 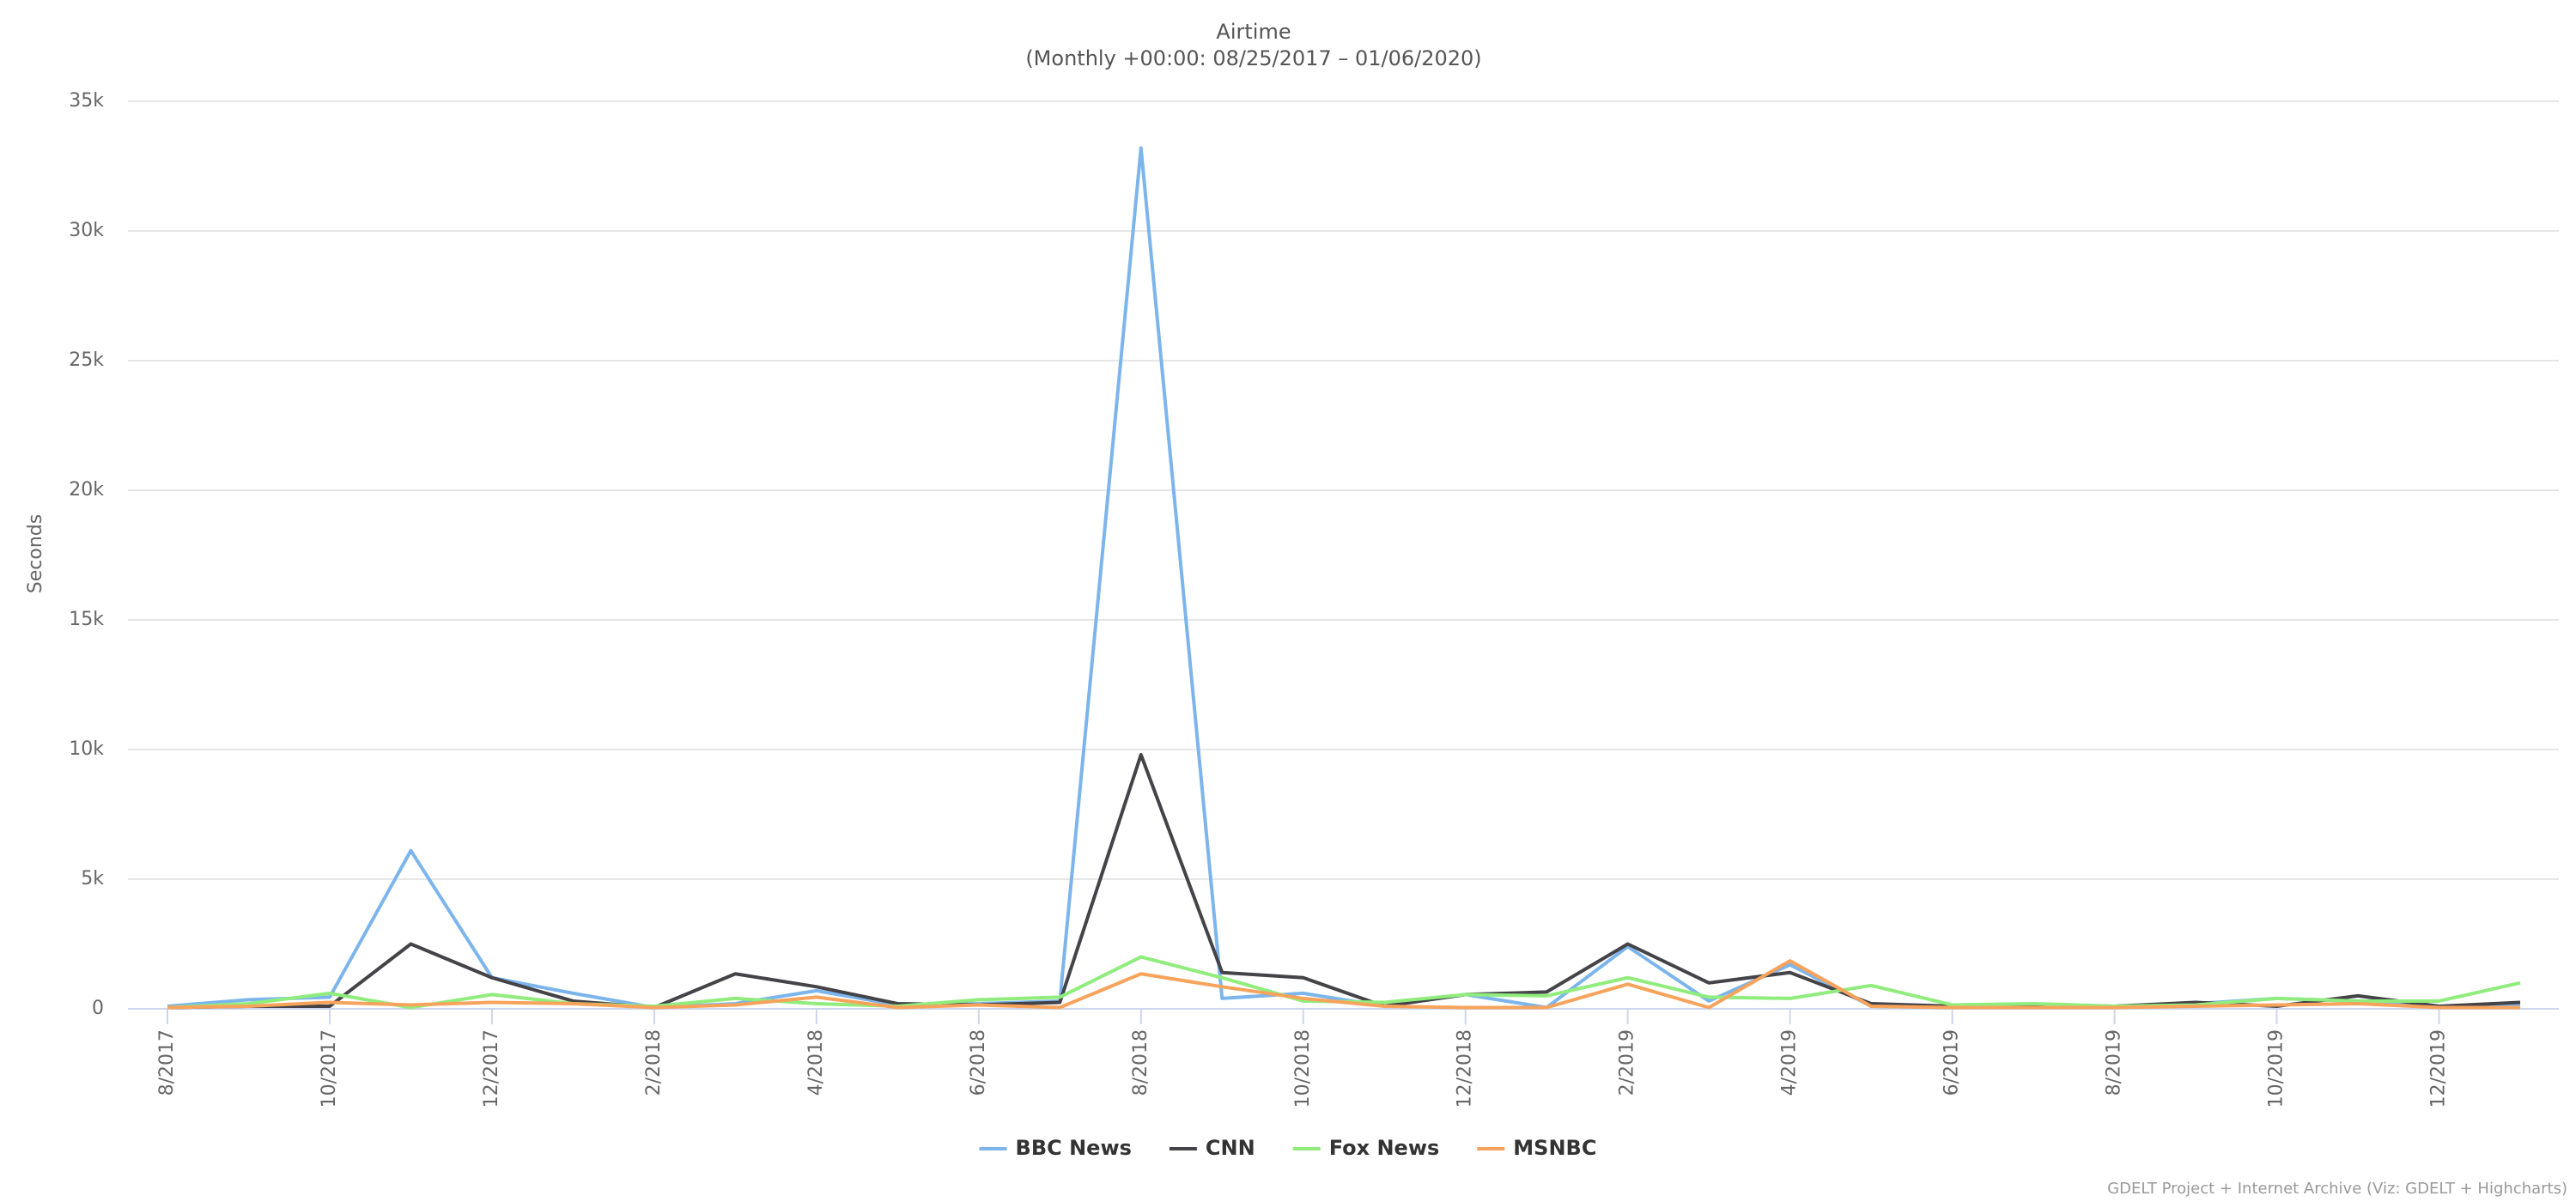 I want to click on legend-item: Fox News, so click(x=1366, y=1148).